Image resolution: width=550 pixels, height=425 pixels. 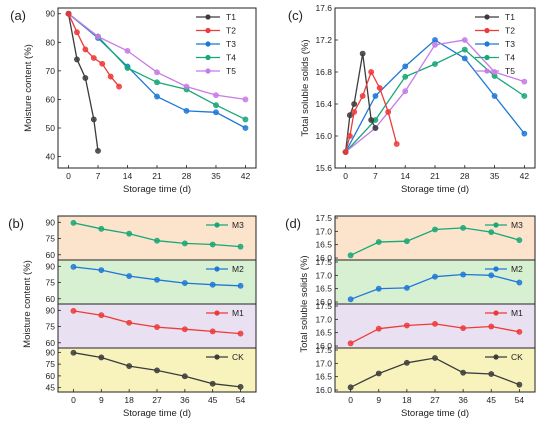 What do you see at coordinates (16, 223) in the screenshot?
I see `panel-label: (b)` at bounding box center [16, 223].